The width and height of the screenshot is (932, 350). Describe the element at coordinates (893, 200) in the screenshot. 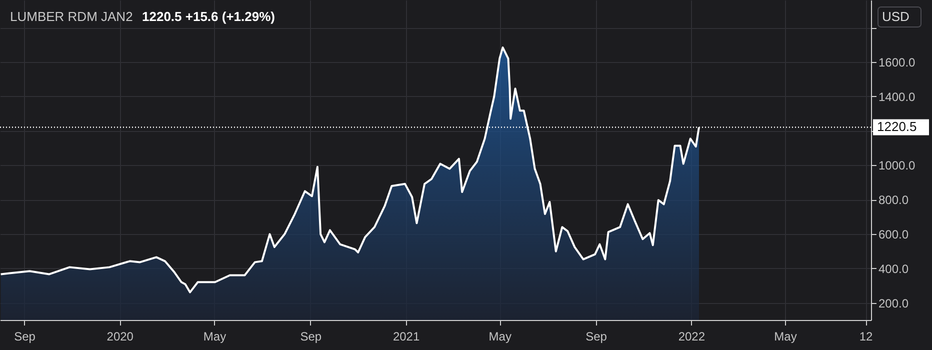

I see `y-tick-label: 800.0` at that location.